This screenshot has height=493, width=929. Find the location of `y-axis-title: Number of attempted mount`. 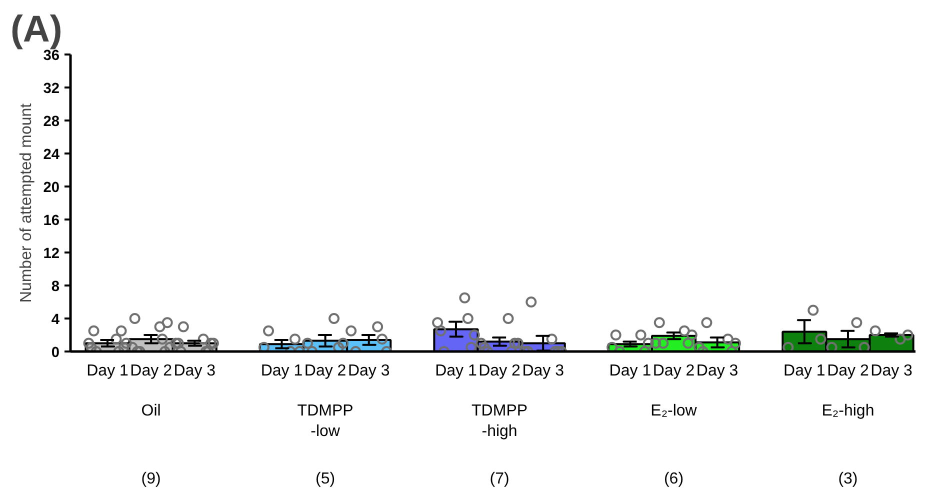

y-axis-title: Number of attempted mount is located at coordinates (27, 202).